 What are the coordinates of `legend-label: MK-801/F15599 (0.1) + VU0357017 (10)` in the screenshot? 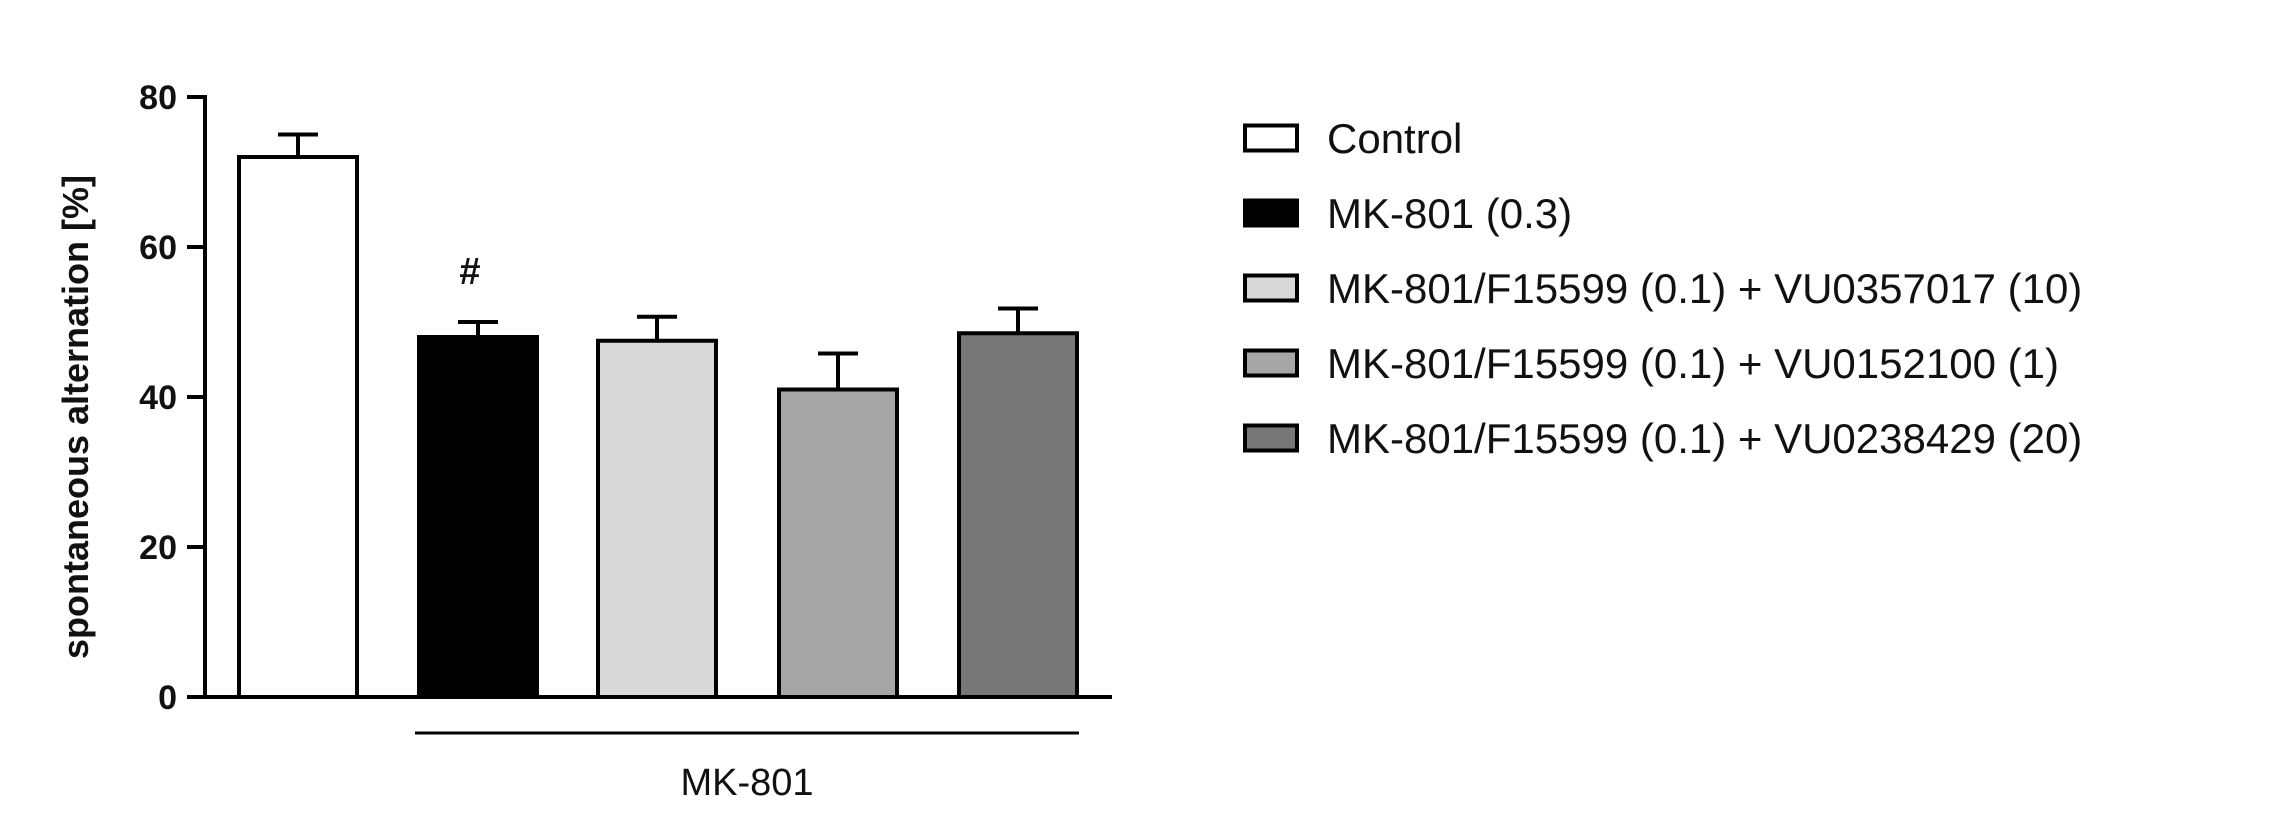 It's located at (1704, 288).